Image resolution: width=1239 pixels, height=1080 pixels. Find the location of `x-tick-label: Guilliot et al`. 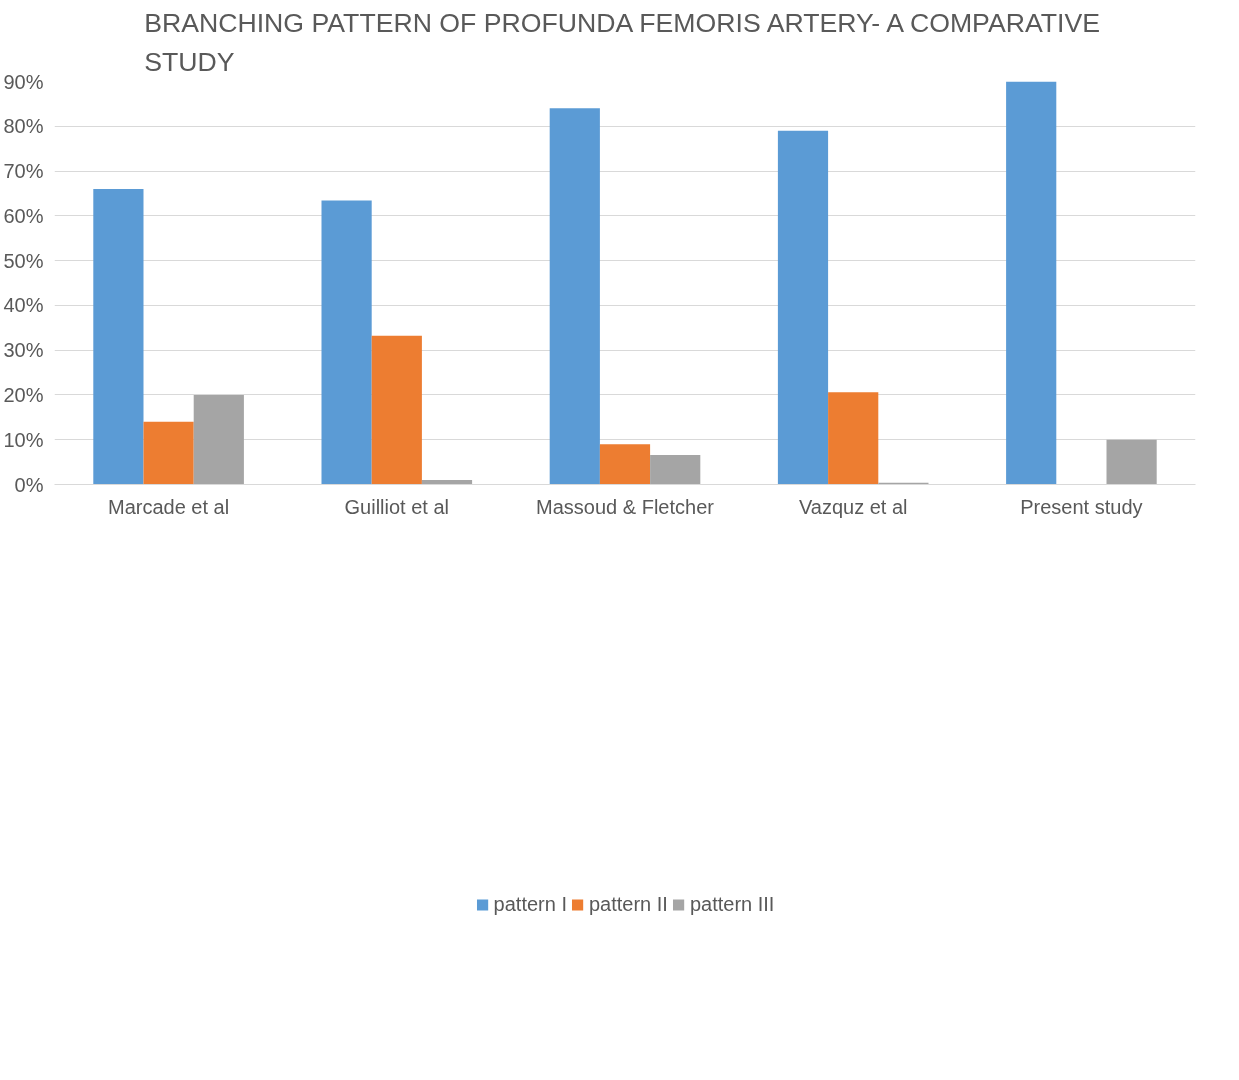

x-tick-label: Guilliot et al is located at coordinates (397, 506).